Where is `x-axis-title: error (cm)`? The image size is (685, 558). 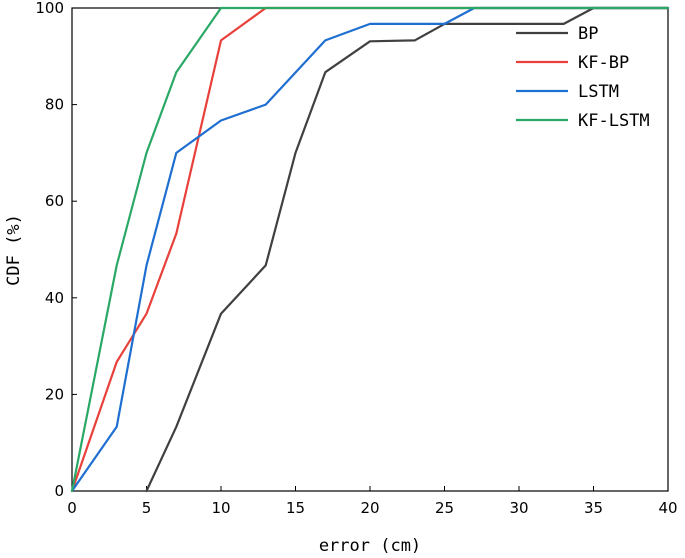 x-axis-title: error (cm) is located at coordinates (370, 546).